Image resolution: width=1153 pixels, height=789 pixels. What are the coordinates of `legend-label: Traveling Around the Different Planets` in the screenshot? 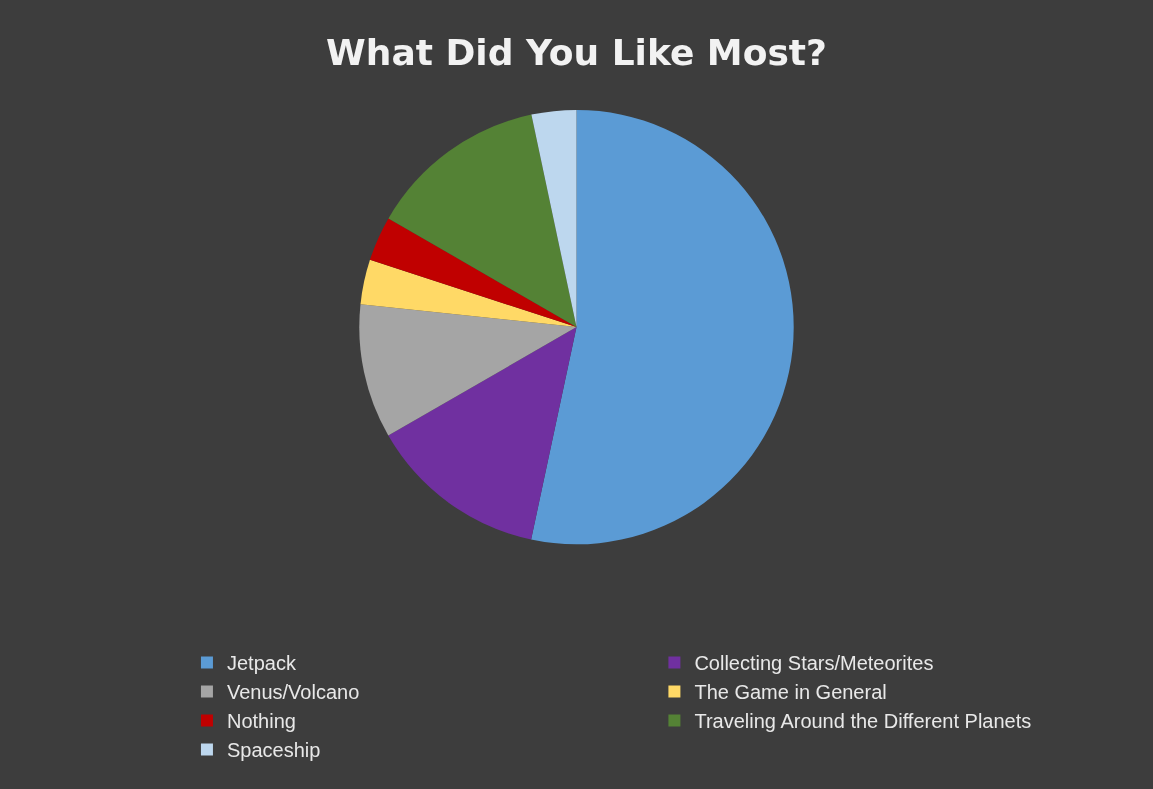 It's located at (863, 721).